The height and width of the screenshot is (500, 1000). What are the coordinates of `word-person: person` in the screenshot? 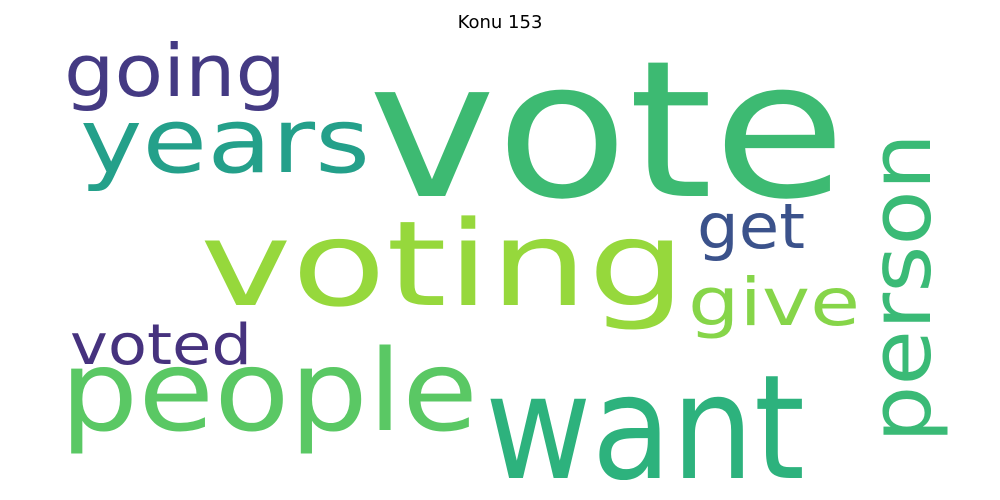 It's located at (901, 288).